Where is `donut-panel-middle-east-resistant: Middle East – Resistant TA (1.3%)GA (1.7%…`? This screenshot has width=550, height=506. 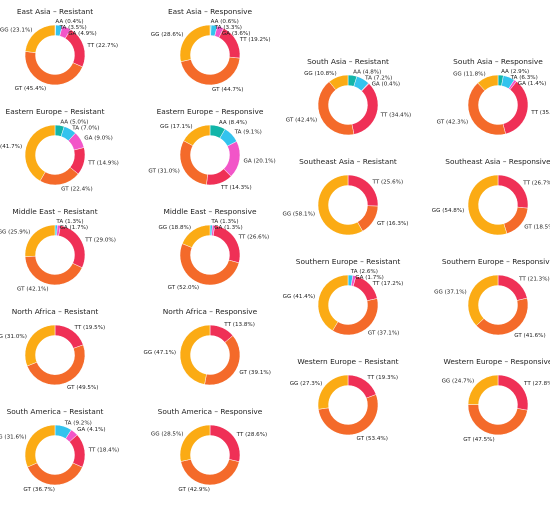 donut-panel-middle-east-resistant: Middle East – Resistant TA (1.3%)GA (1.7%… is located at coordinates (58, 249).